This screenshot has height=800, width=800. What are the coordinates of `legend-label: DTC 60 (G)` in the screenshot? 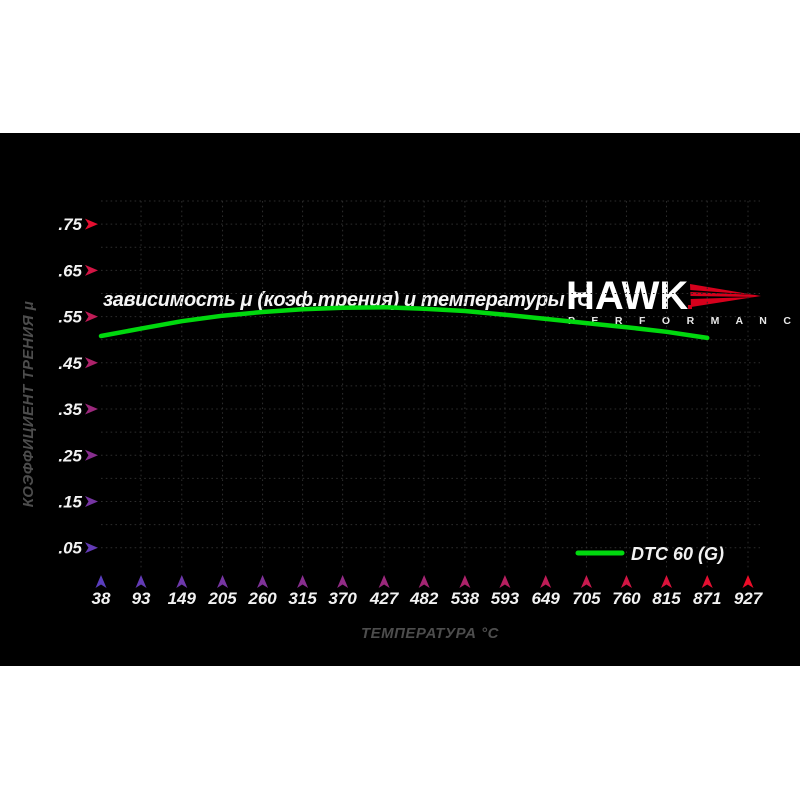 It's located at (677, 554).